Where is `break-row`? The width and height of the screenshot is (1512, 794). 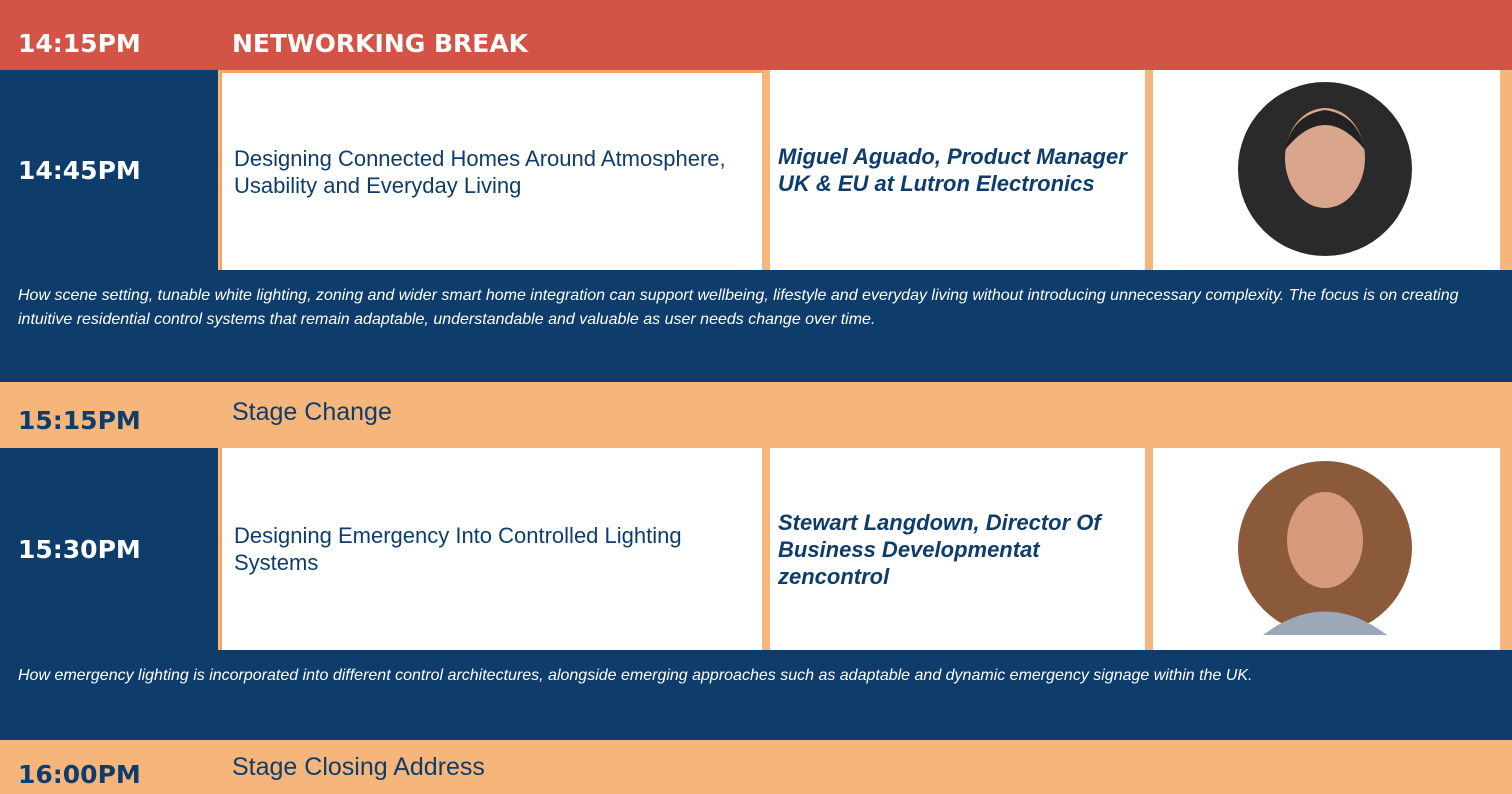 break-row is located at coordinates (756, 35).